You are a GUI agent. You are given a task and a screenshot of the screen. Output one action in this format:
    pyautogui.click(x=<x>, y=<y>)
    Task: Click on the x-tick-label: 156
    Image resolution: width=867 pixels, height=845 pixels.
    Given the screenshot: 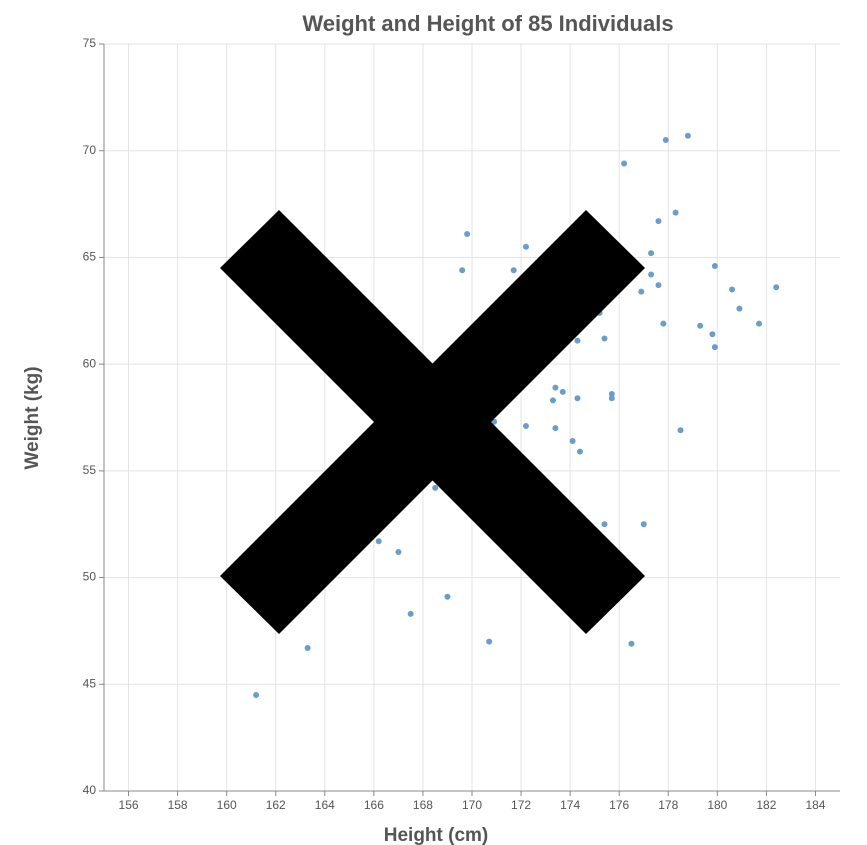 What is the action you would take?
    pyautogui.click(x=129, y=805)
    